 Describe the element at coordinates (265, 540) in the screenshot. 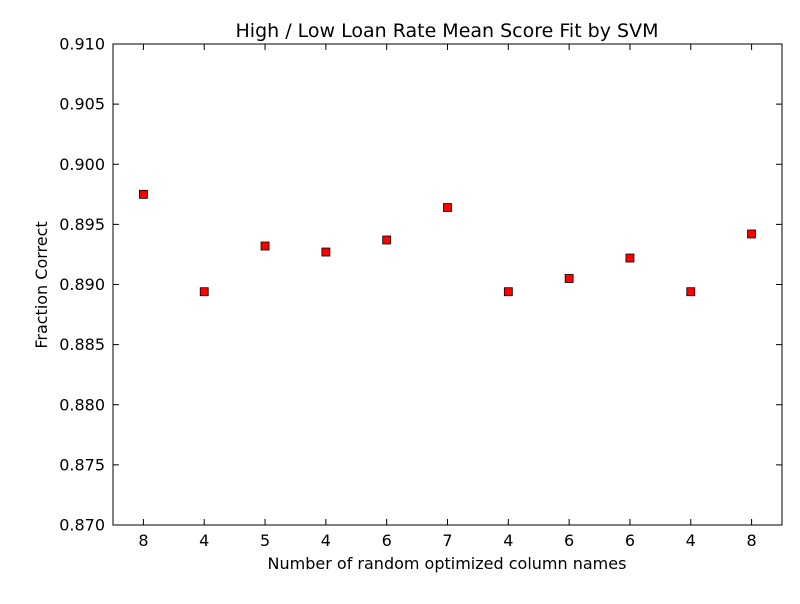

I see `x-tick-label: 5` at that location.